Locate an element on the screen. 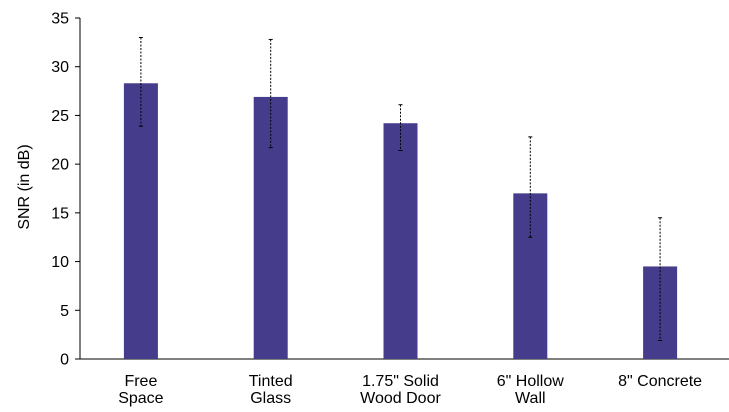  y-tick-label: 30 is located at coordinates (60, 67).